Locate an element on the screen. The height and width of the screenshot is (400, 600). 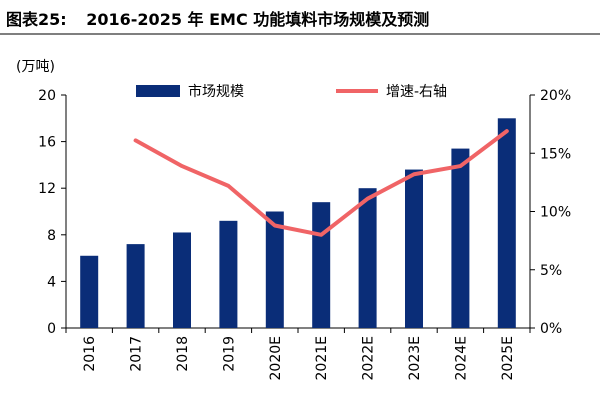
chart-title-label: 图表25: is located at coordinates (36, 19).